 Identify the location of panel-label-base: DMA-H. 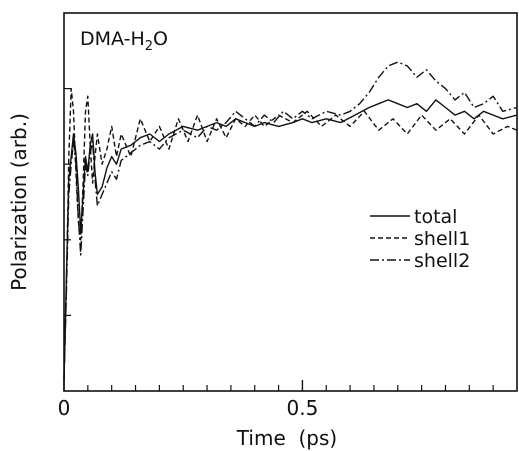
(112, 39).